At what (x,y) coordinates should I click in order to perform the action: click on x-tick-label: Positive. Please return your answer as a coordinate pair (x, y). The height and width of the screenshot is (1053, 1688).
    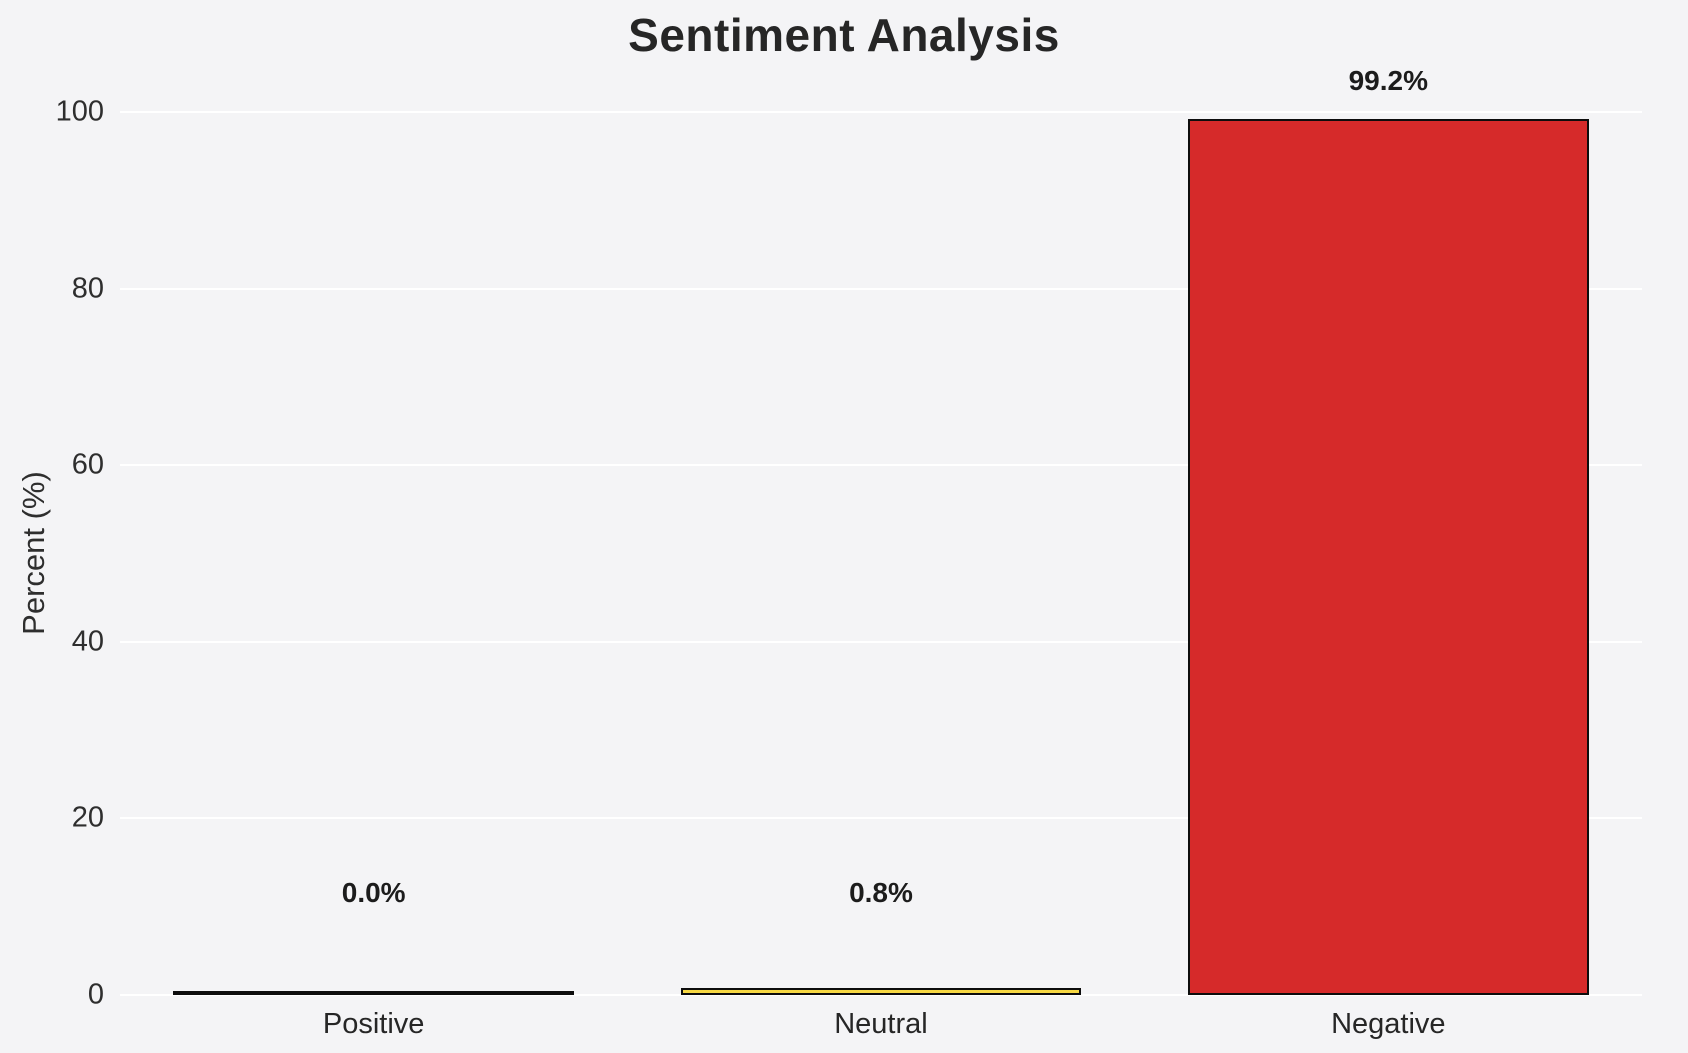
    Looking at the image, I should click on (373, 1024).